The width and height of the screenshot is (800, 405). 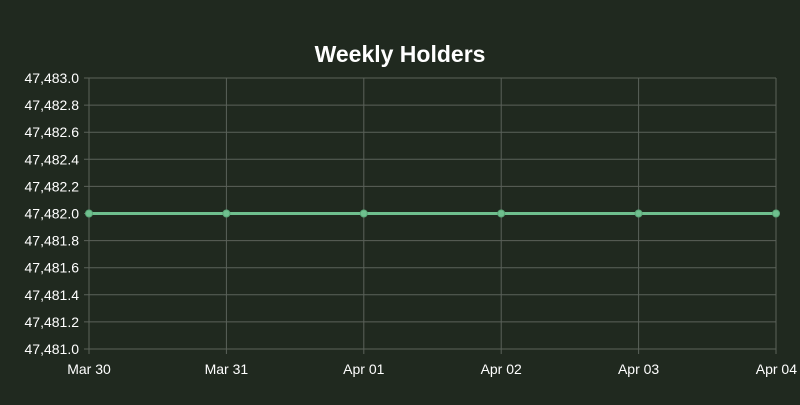 I want to click on series, so click(x=432, y=213).